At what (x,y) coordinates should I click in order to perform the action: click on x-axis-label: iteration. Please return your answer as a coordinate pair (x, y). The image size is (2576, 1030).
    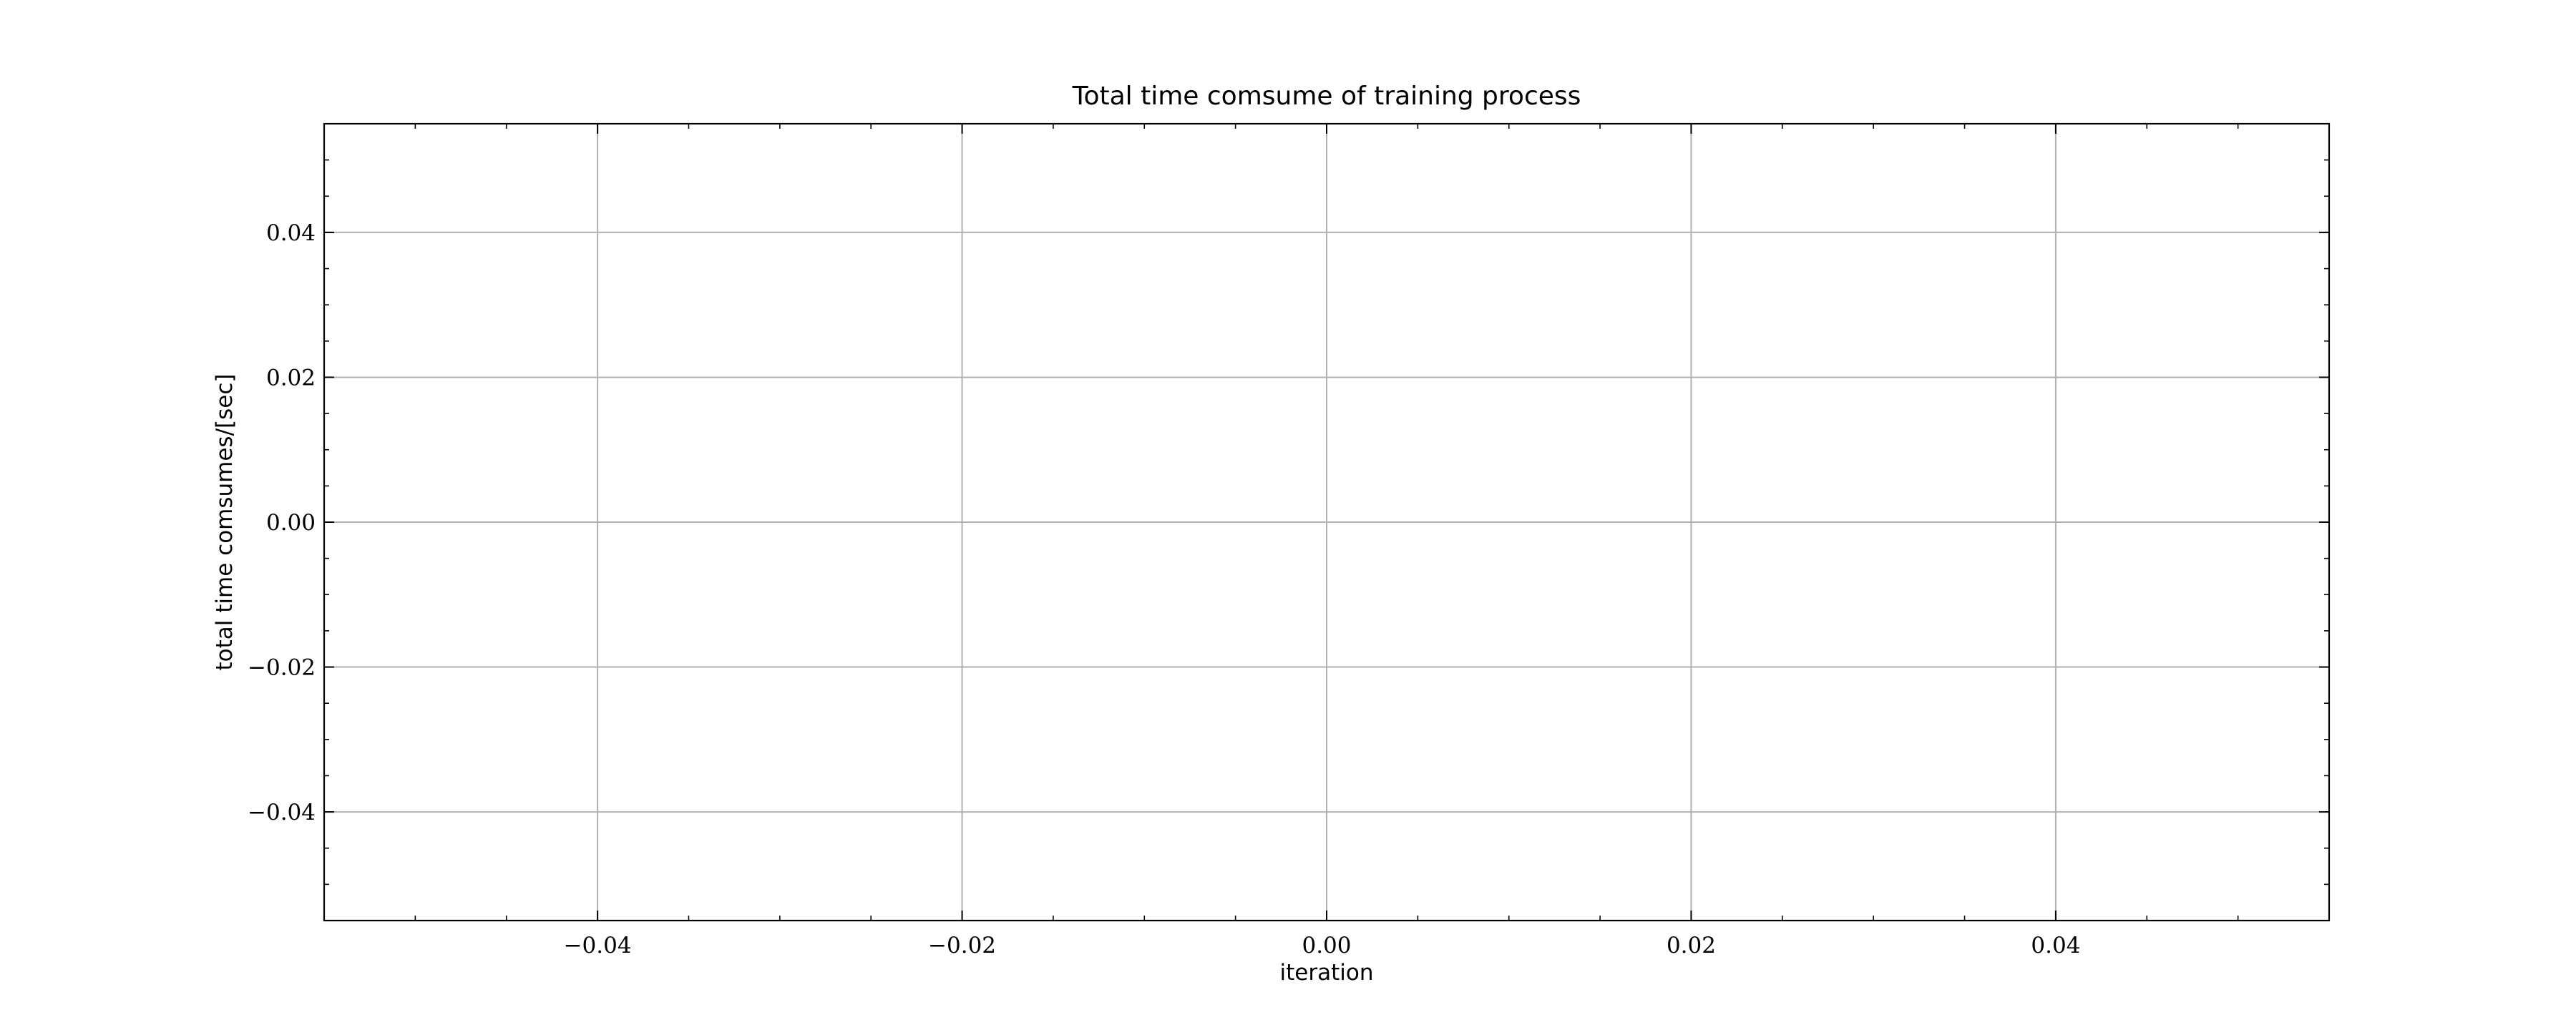
    Looking at the image, I should click on (1327, 973).